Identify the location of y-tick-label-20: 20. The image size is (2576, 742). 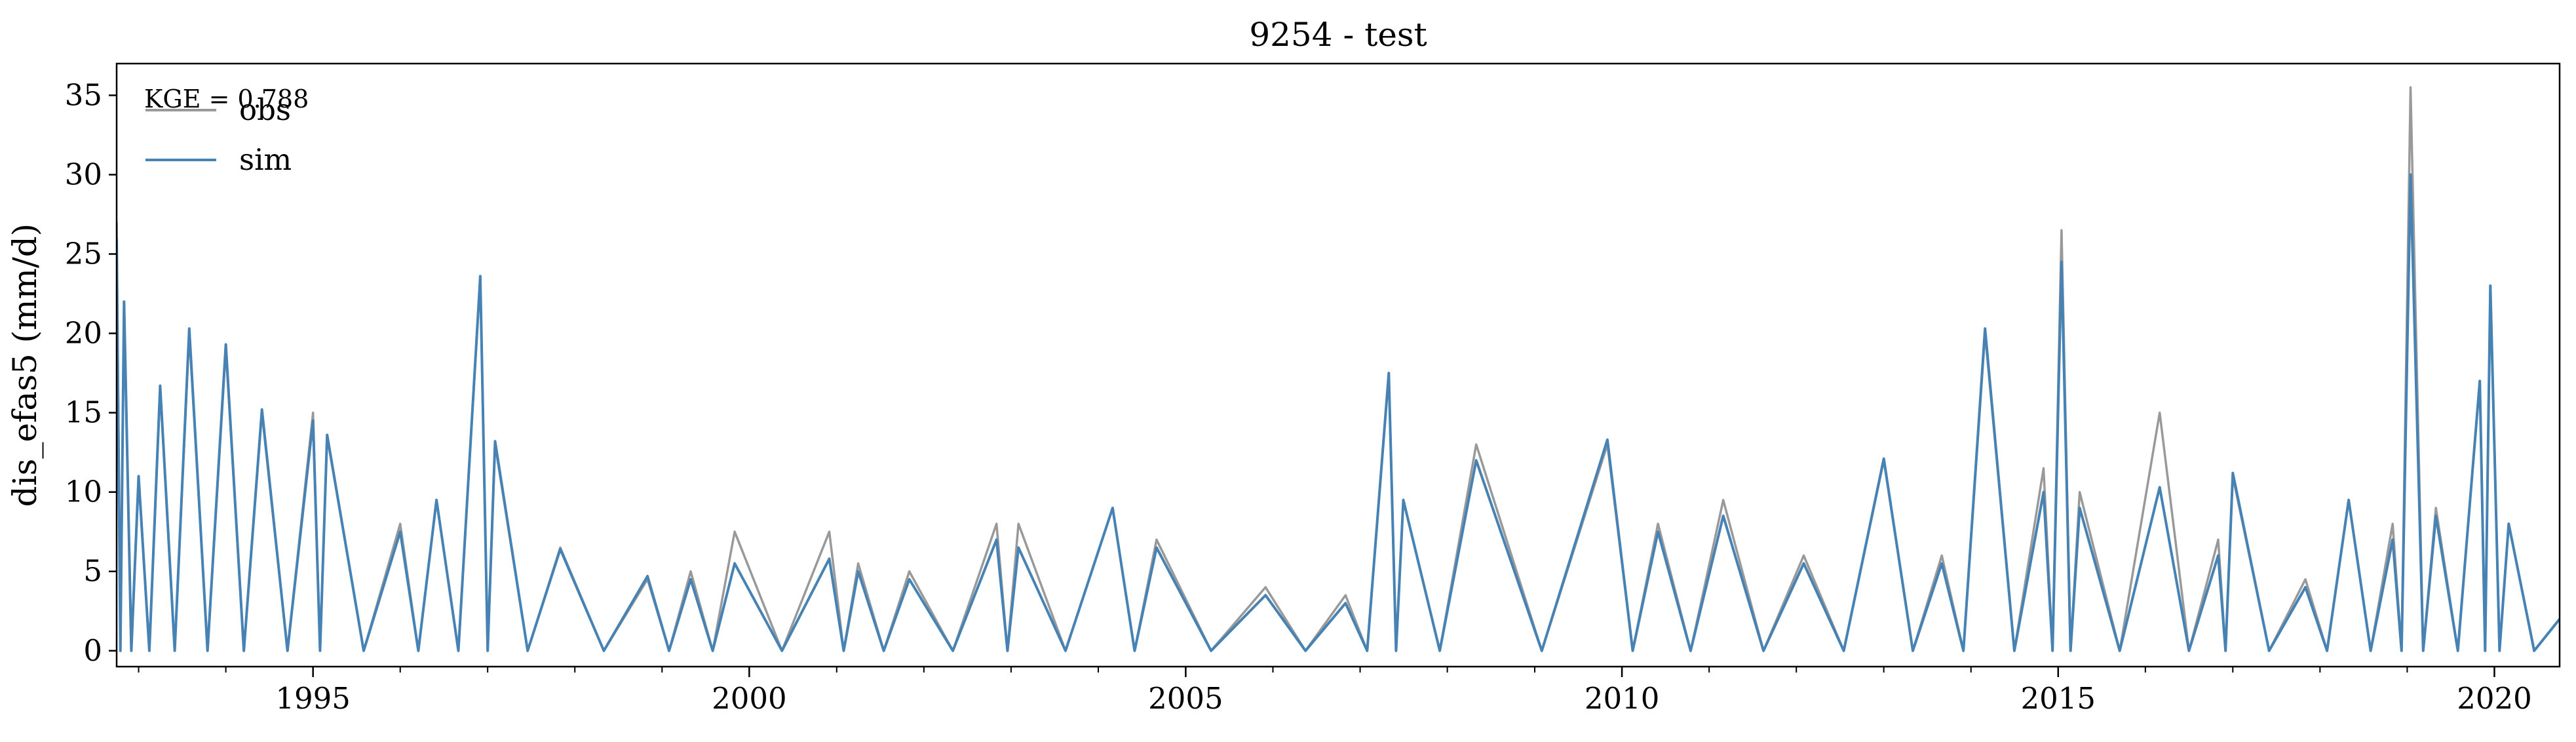
(83, 333).